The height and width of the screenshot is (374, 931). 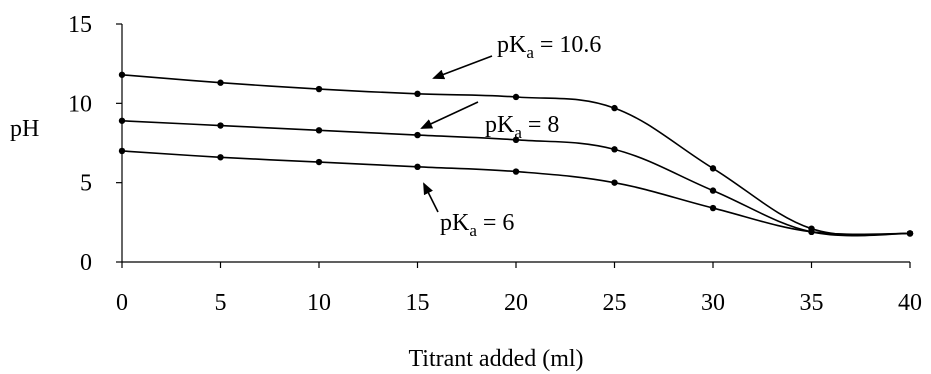 I want to click on x-tick-label: 30, so click(x=713, y=303).